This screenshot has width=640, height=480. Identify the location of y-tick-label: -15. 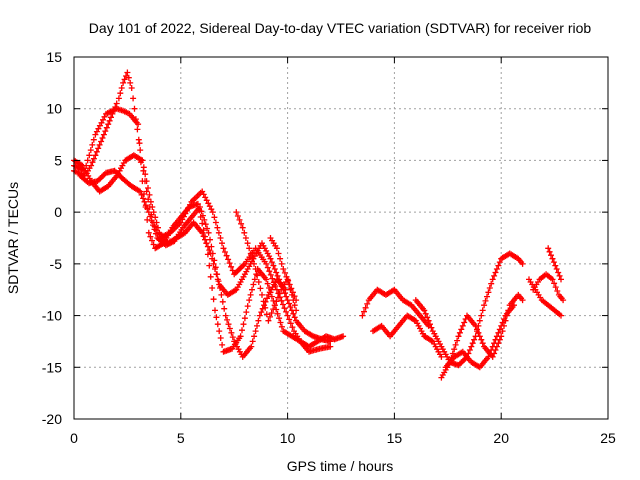
(52, 367).